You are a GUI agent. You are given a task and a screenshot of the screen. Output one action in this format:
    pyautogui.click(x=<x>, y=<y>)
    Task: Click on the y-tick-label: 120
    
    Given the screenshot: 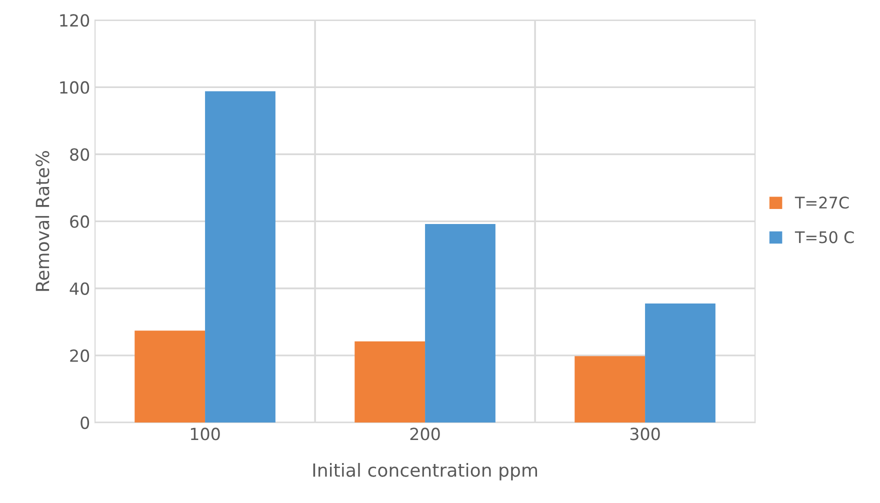 What is the action you would take?
    pyautogui.click(x=75, y=20)
    